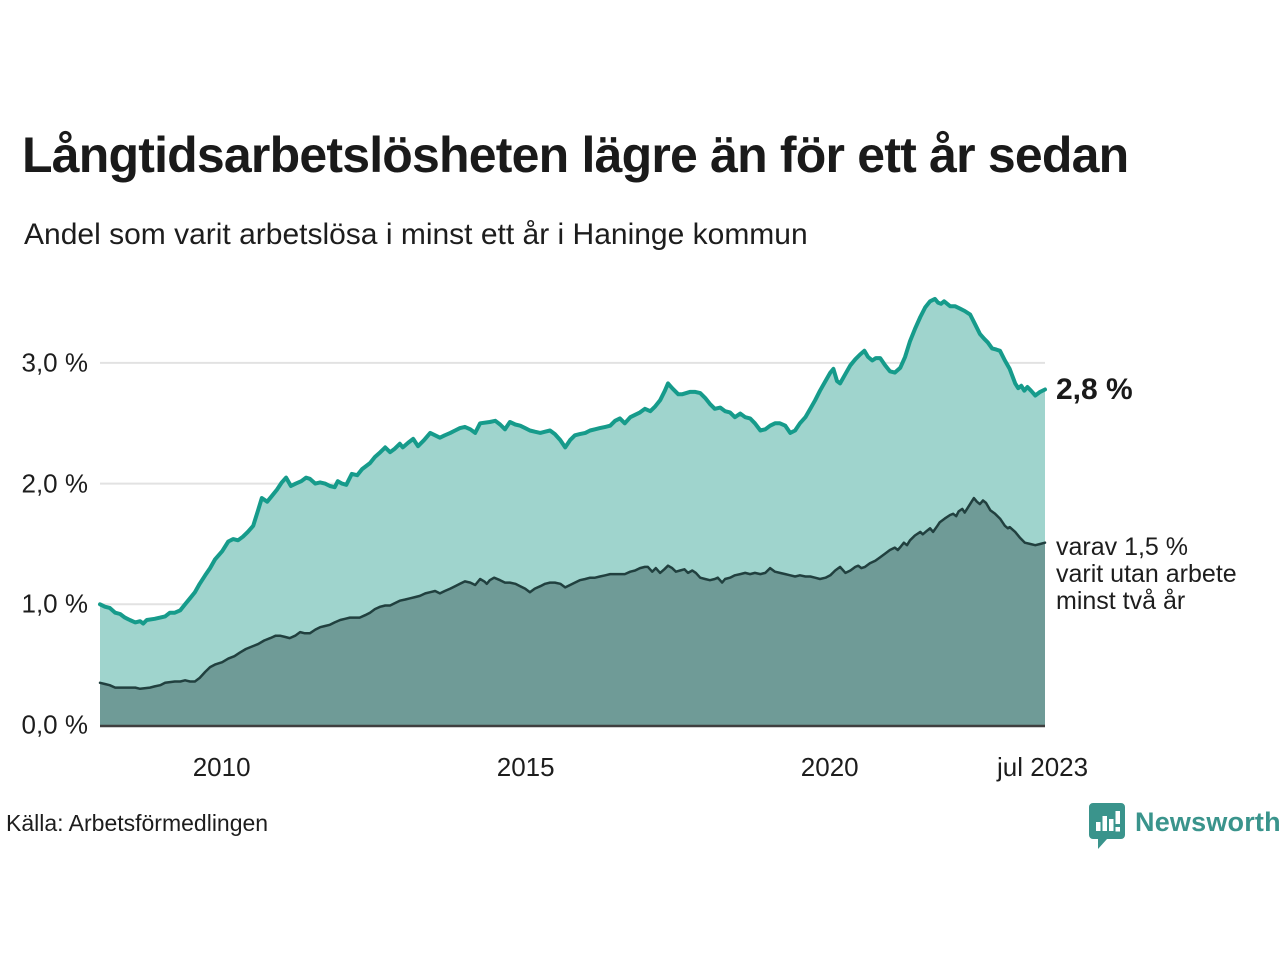 The image size is (1280, 960). Describe the element at coordinates (221, 767) in the screenshot. I see `x-axis-tick-2010: 2010` at that location.